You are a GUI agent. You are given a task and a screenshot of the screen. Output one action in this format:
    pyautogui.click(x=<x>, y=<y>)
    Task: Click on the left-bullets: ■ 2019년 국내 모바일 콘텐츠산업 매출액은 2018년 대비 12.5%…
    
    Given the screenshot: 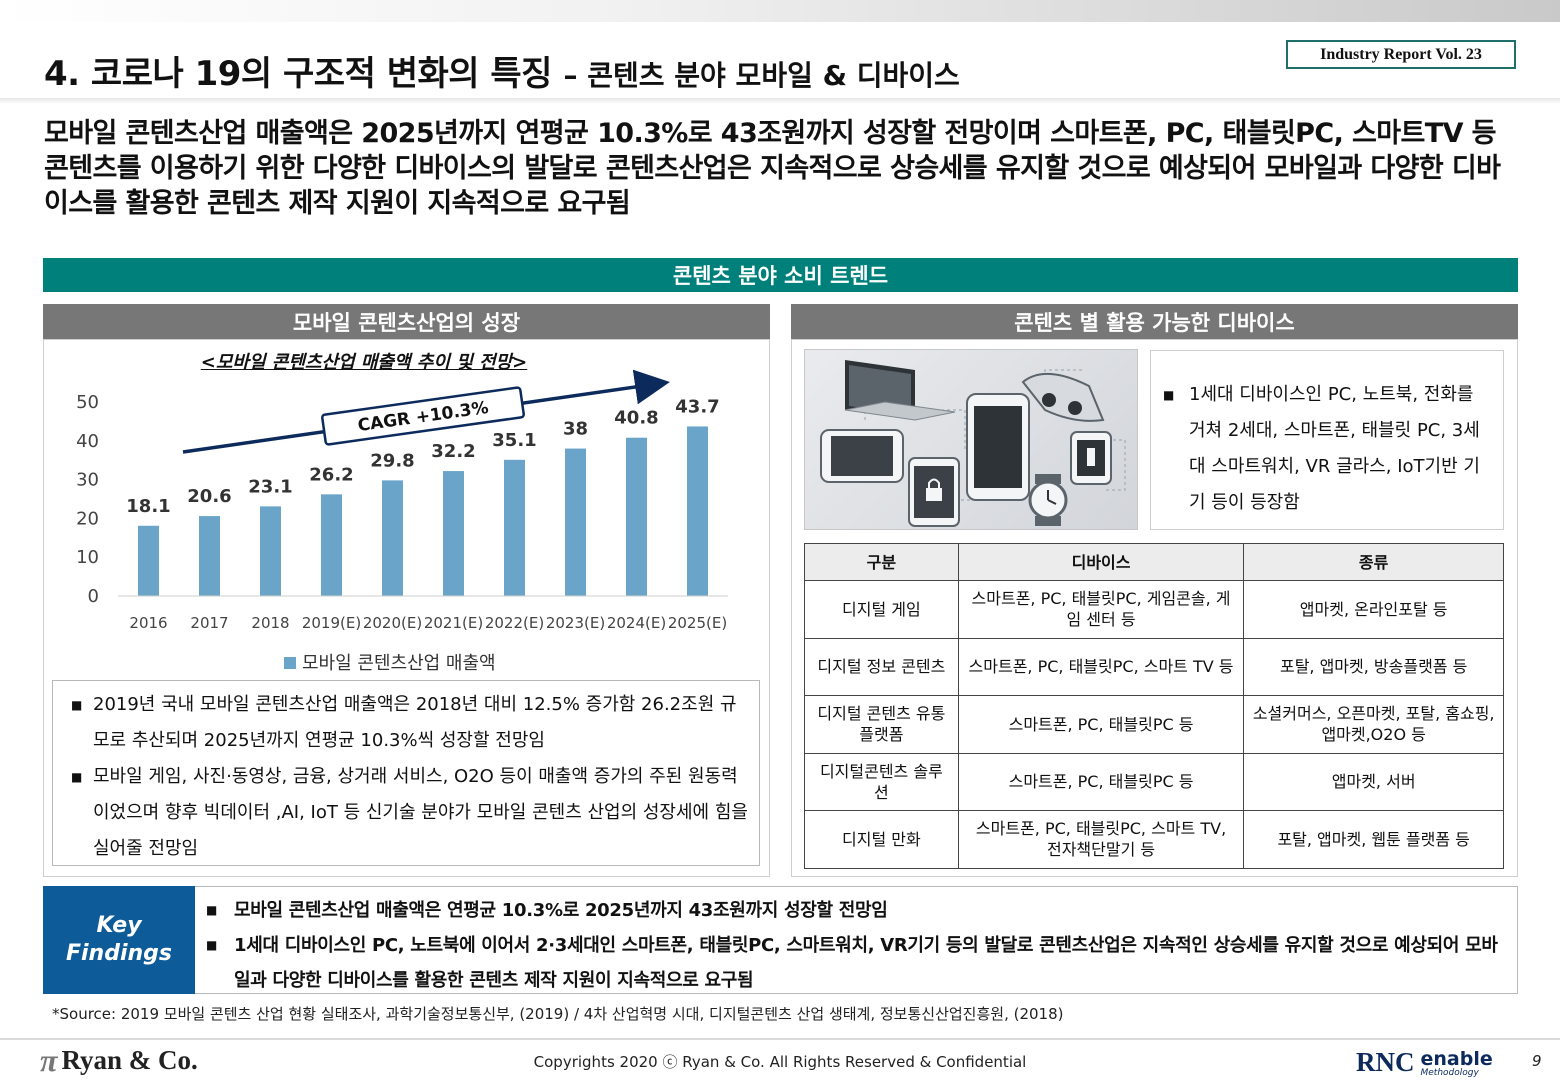 What is the action you would take?
    pyautogui.click(x=406, y=773)
    